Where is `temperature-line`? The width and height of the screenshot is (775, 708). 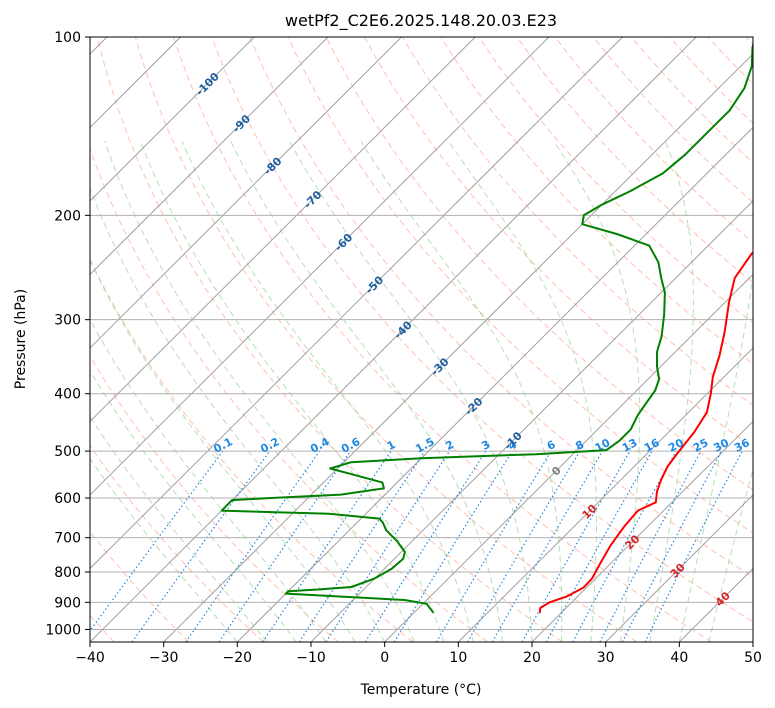 temperature-line is located at coordinates (645, 432).